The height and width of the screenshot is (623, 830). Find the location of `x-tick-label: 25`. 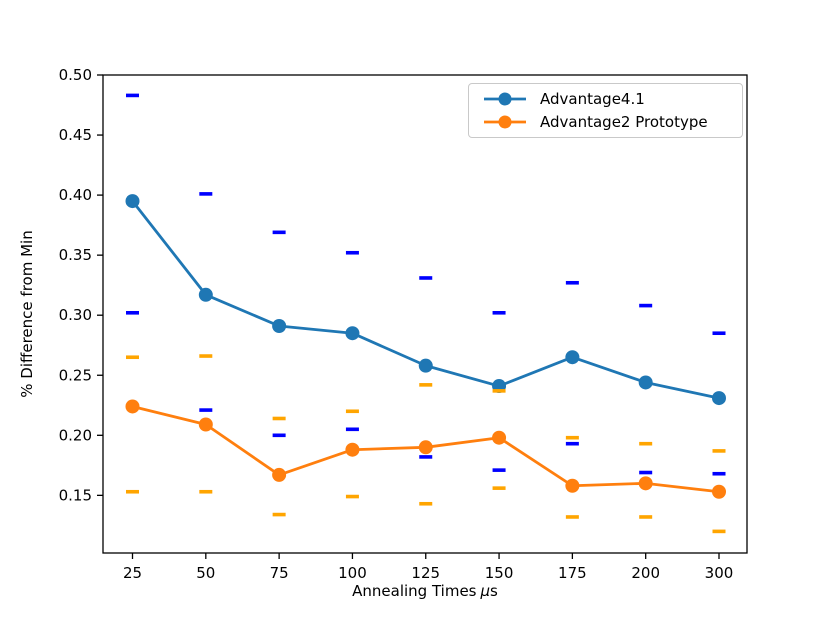

x-tick-label: 25 is located at coordinates (132, 573).